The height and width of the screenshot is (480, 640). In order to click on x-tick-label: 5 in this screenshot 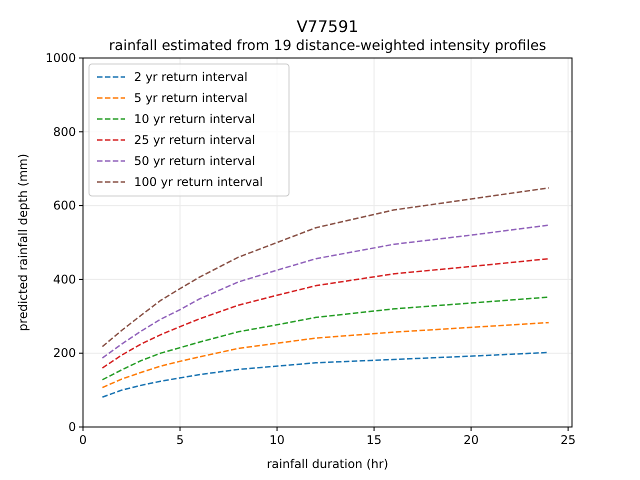, I will do `click(180, 440)`.